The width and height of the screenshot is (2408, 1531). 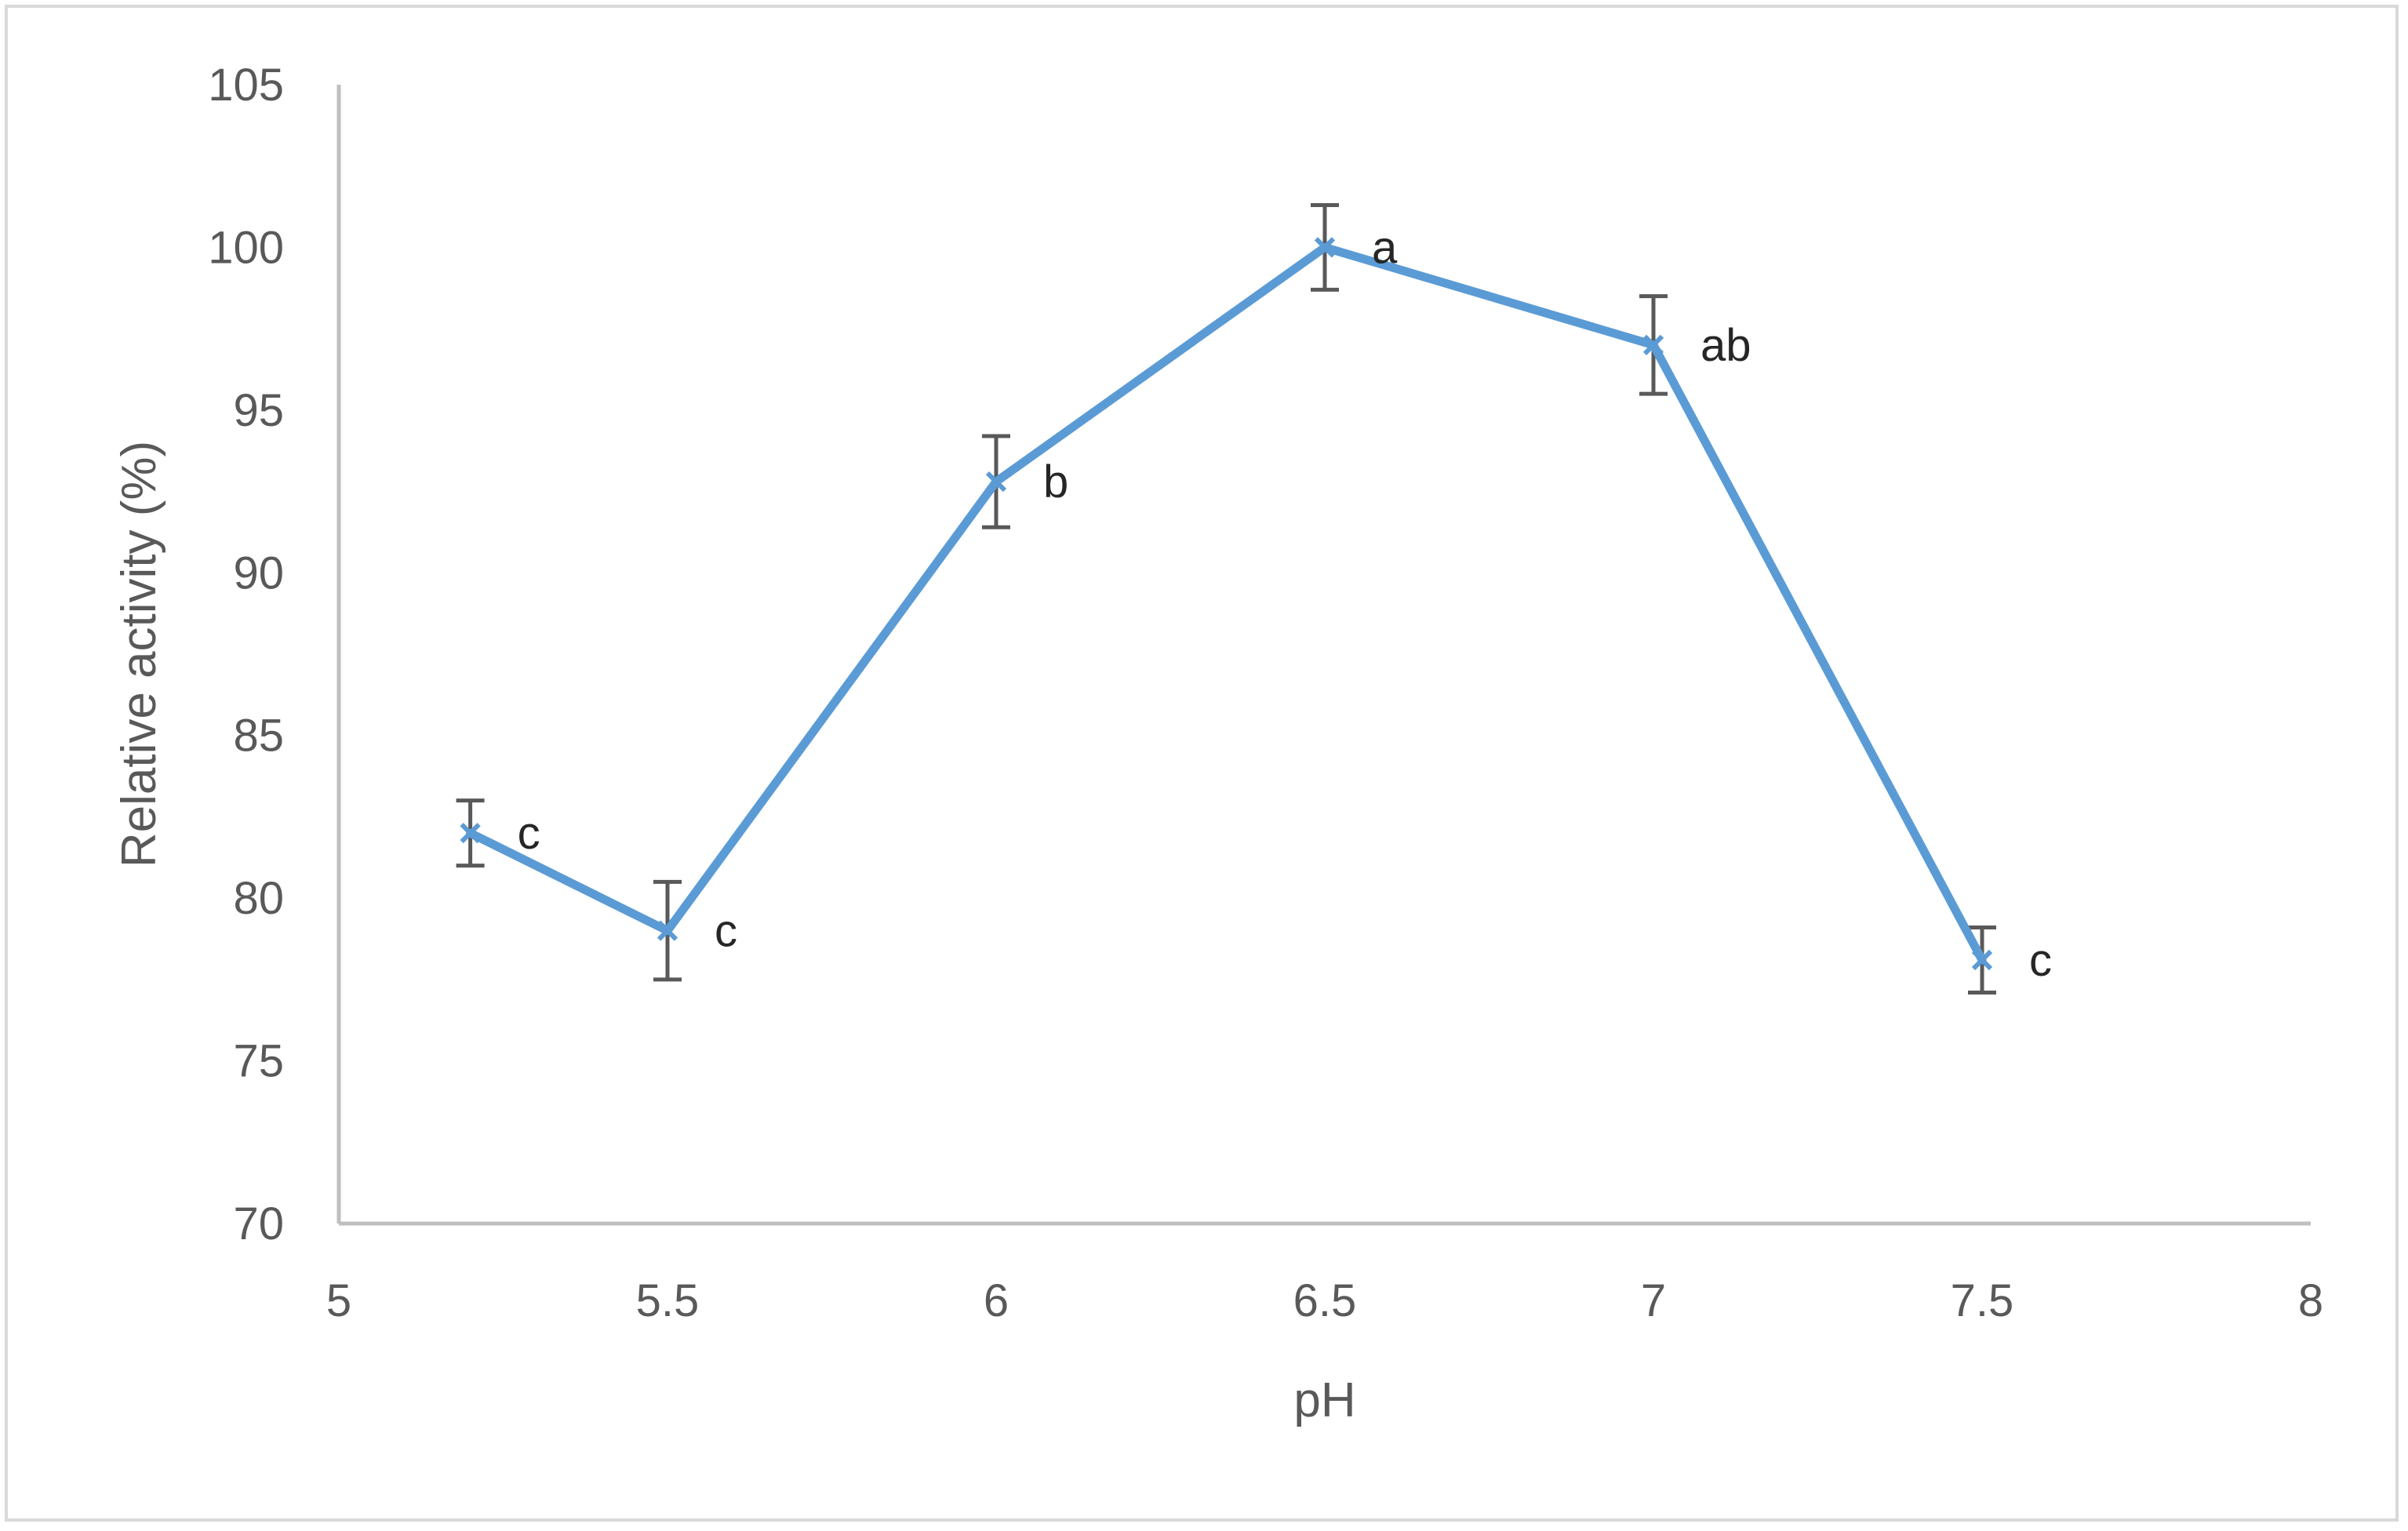 I want to click on x-tick-labels: 5 5.5 6 6.5 7 7.5 8, so click(x=1324, y=1300).